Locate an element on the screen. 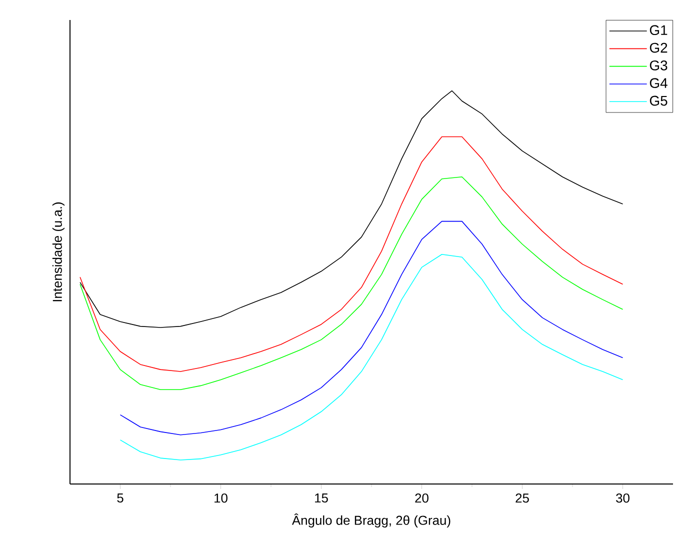 The width and height of the screenshot is (675, 546). x-tick-label: 30 is located at coordinates (623, 498).